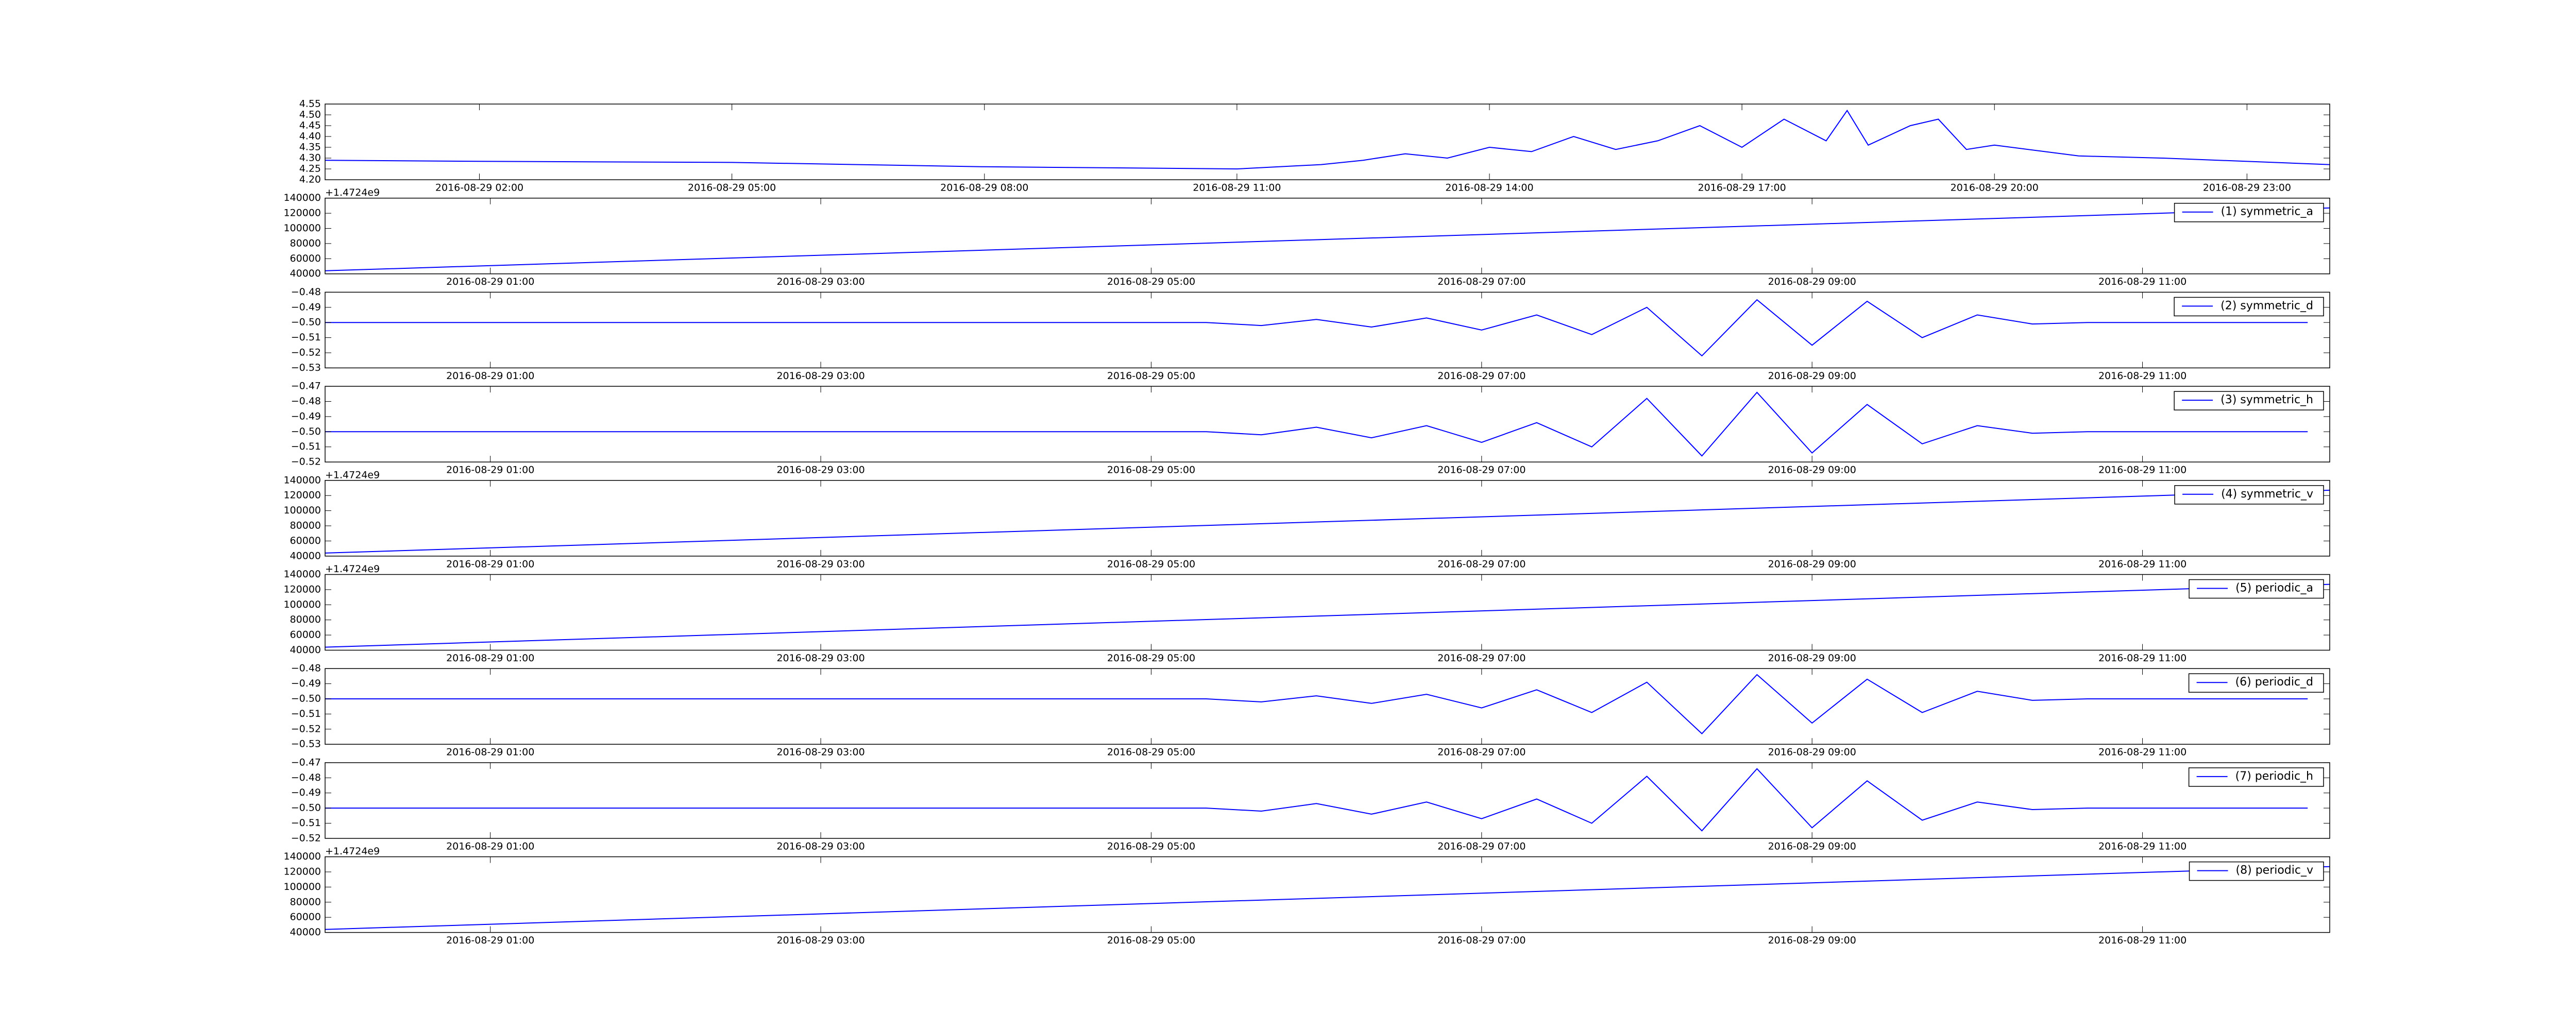  What do you see at coordinates (2249, 401) in the screenshot?
I see `legend: (3) symmetric_h` at bounding box center [2249, 401].